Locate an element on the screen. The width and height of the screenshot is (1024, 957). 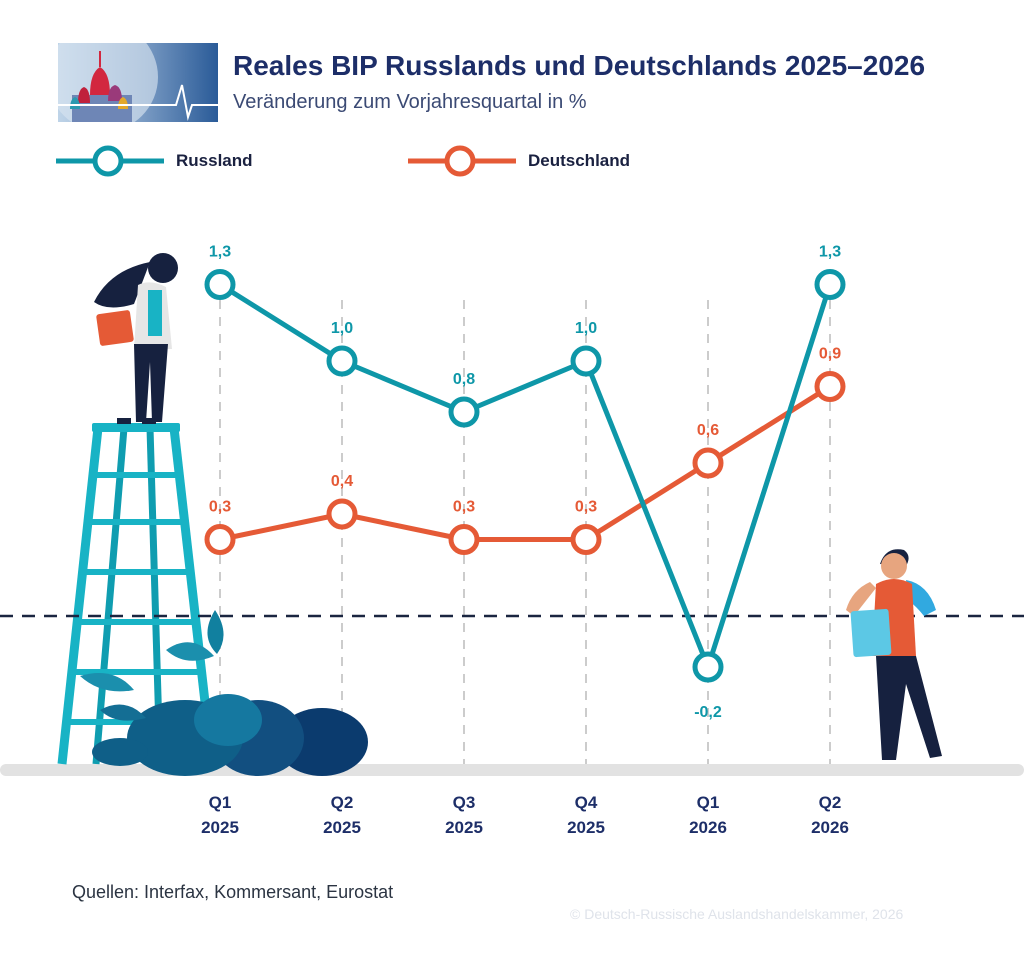
legend-swatch-deutschland is located at coordinates (462, 161).